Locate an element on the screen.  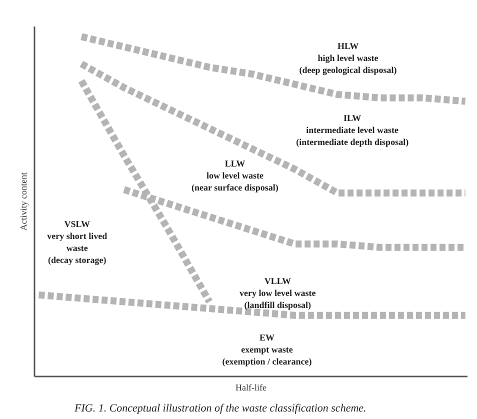
annotation: ILW intermediate level waste (intermediate depth disposal) is located at coordinates (352, 130).